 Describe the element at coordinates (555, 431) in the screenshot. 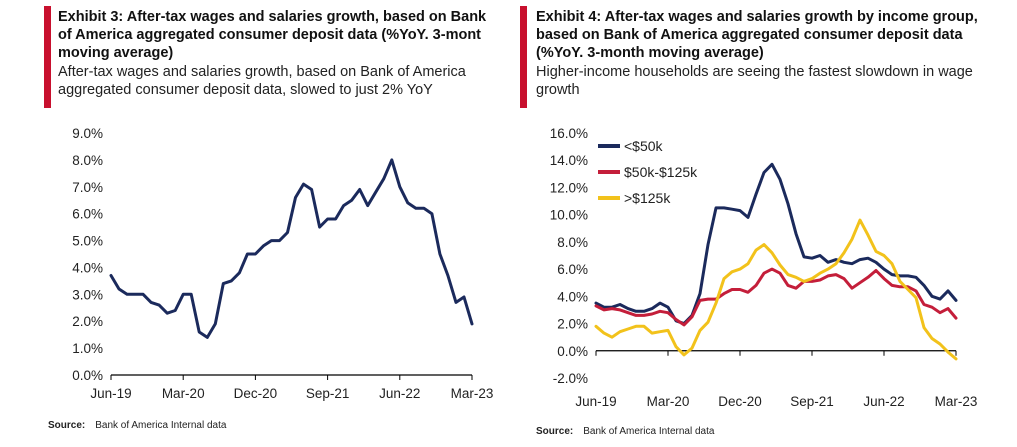

I see `exhibit-4-source-label: Source:` at that location.